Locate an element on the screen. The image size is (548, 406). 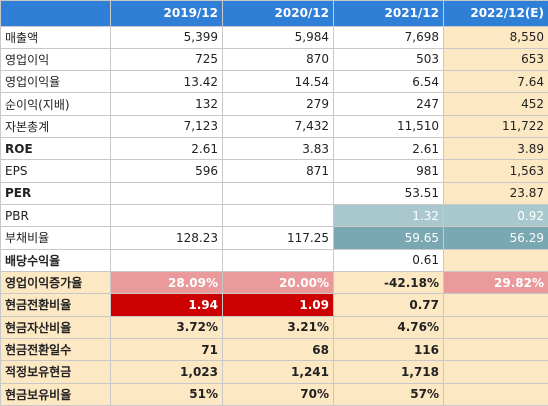
value-cell: 4.76% is located at coordinates (388, 327).